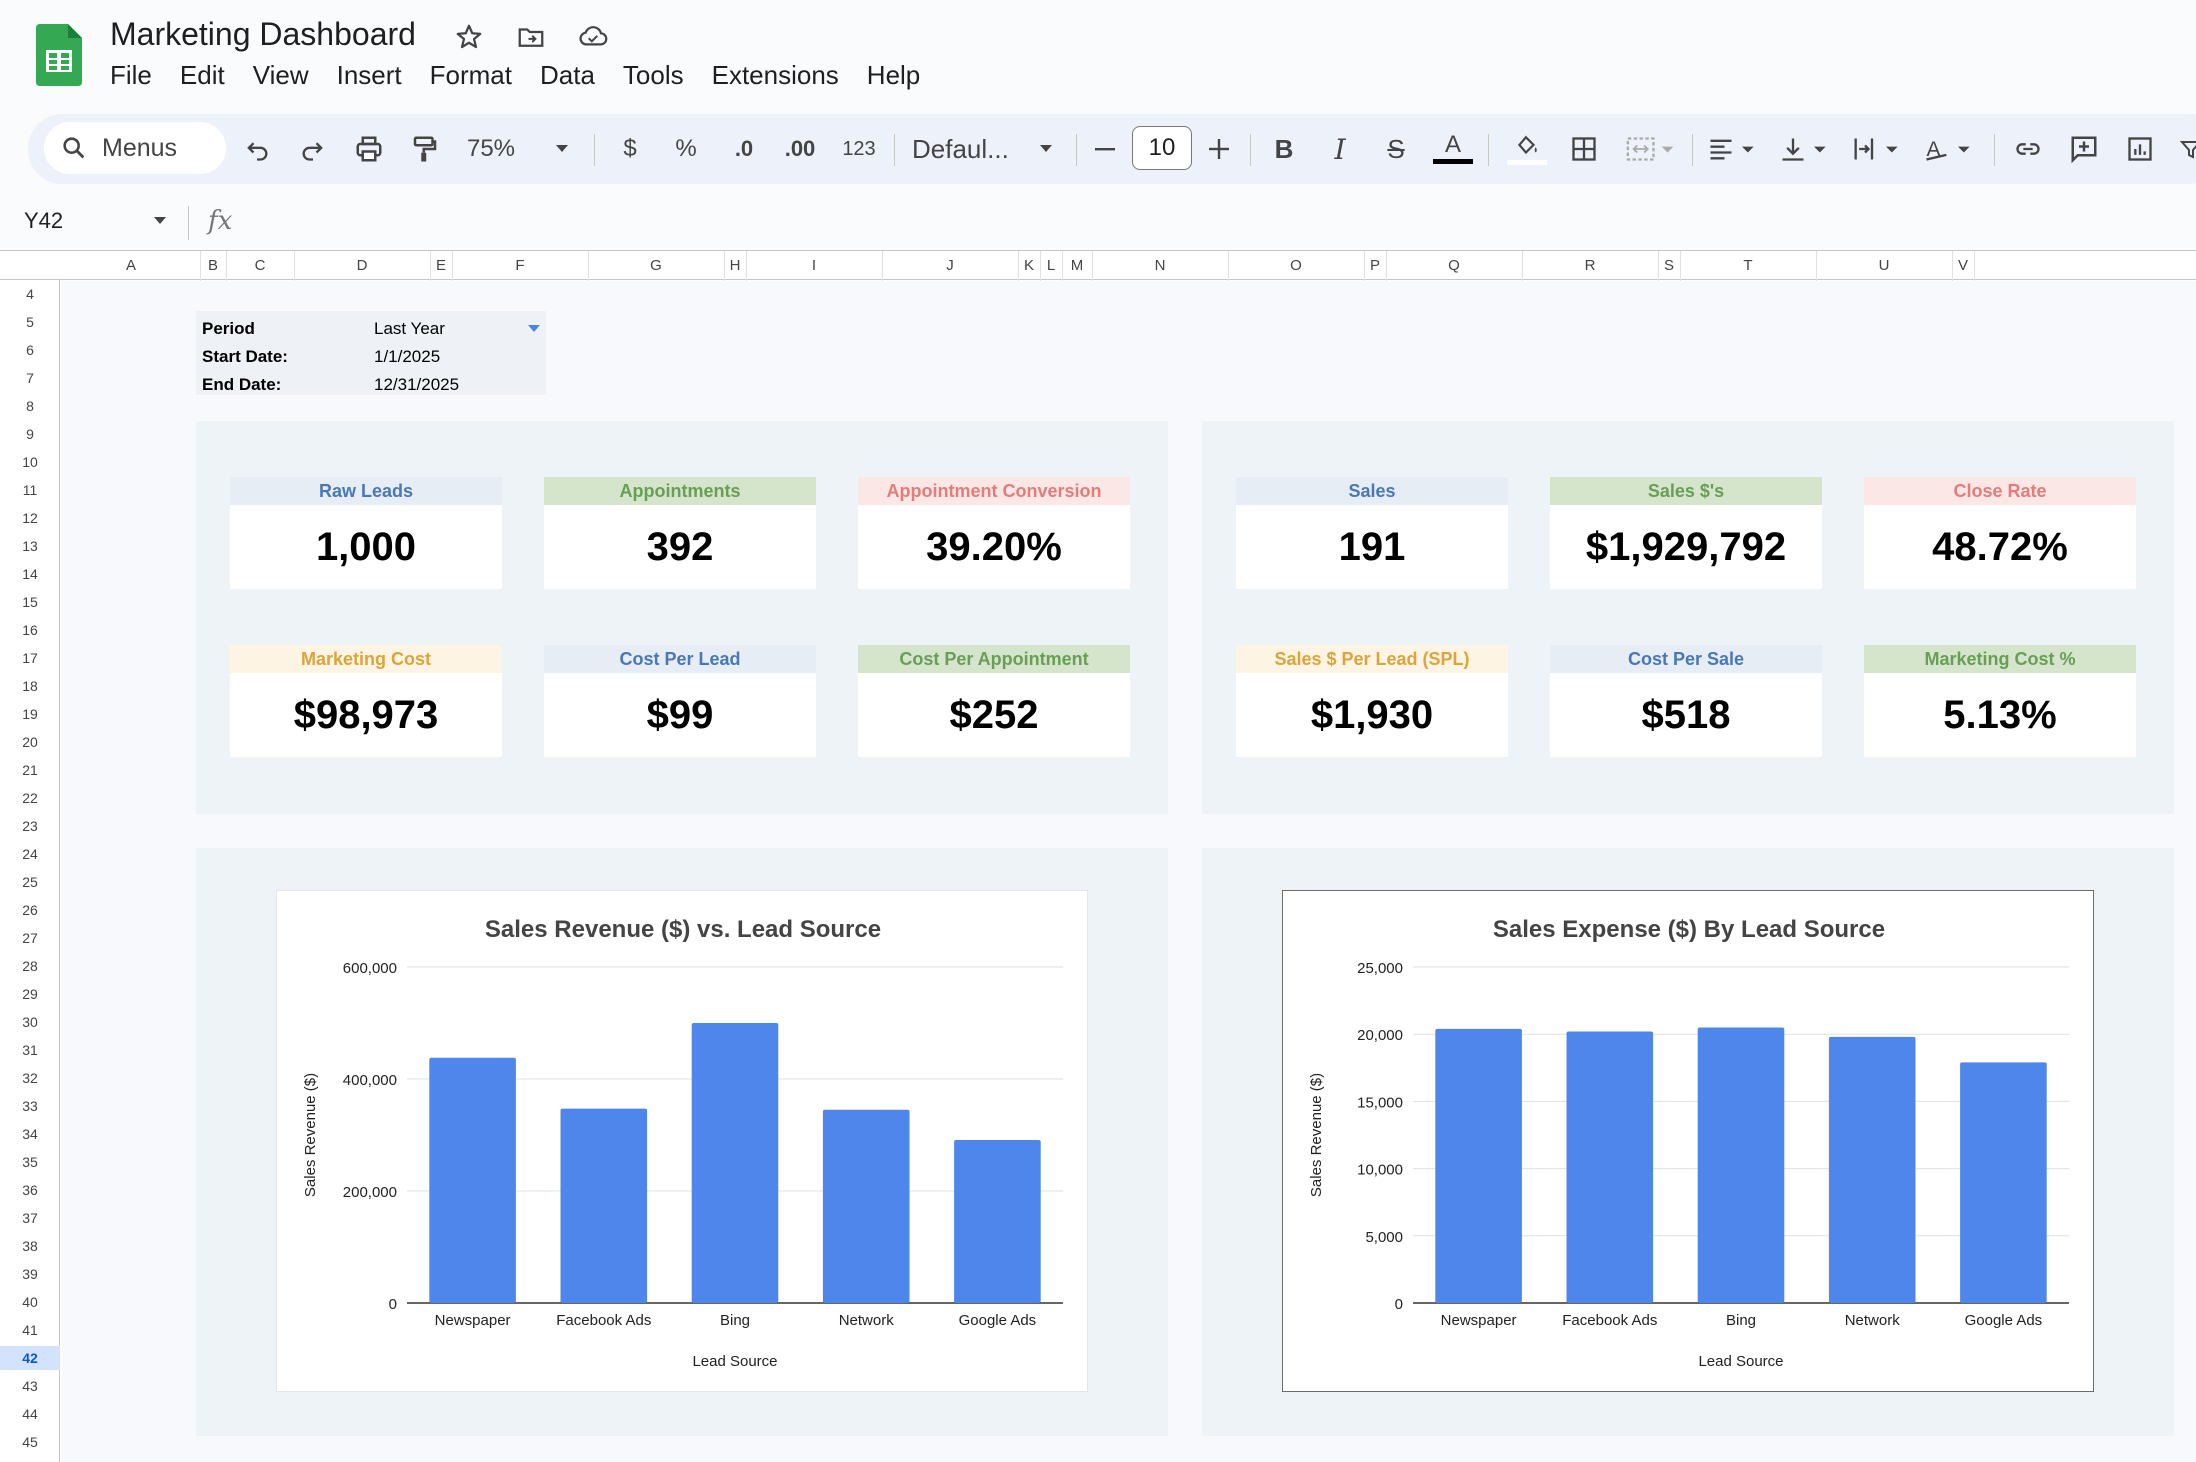 The height and width of the screenshot is (1462, 2196). Describe the element at coordinates (1296, 265) in the screenshot. I see `column-header-o: O` at that location.